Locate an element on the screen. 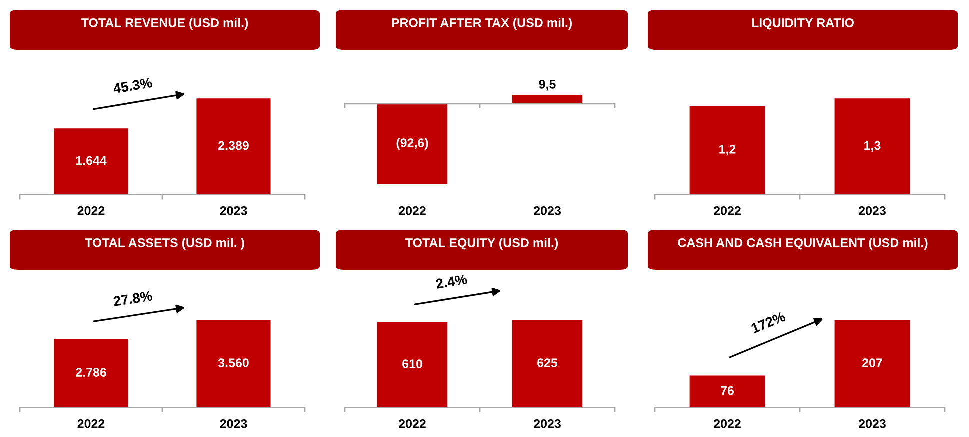 The image size is (969, 437). chart-title: TOTAL REVENUE (USD mil.) is located at coordinates (164, 24).